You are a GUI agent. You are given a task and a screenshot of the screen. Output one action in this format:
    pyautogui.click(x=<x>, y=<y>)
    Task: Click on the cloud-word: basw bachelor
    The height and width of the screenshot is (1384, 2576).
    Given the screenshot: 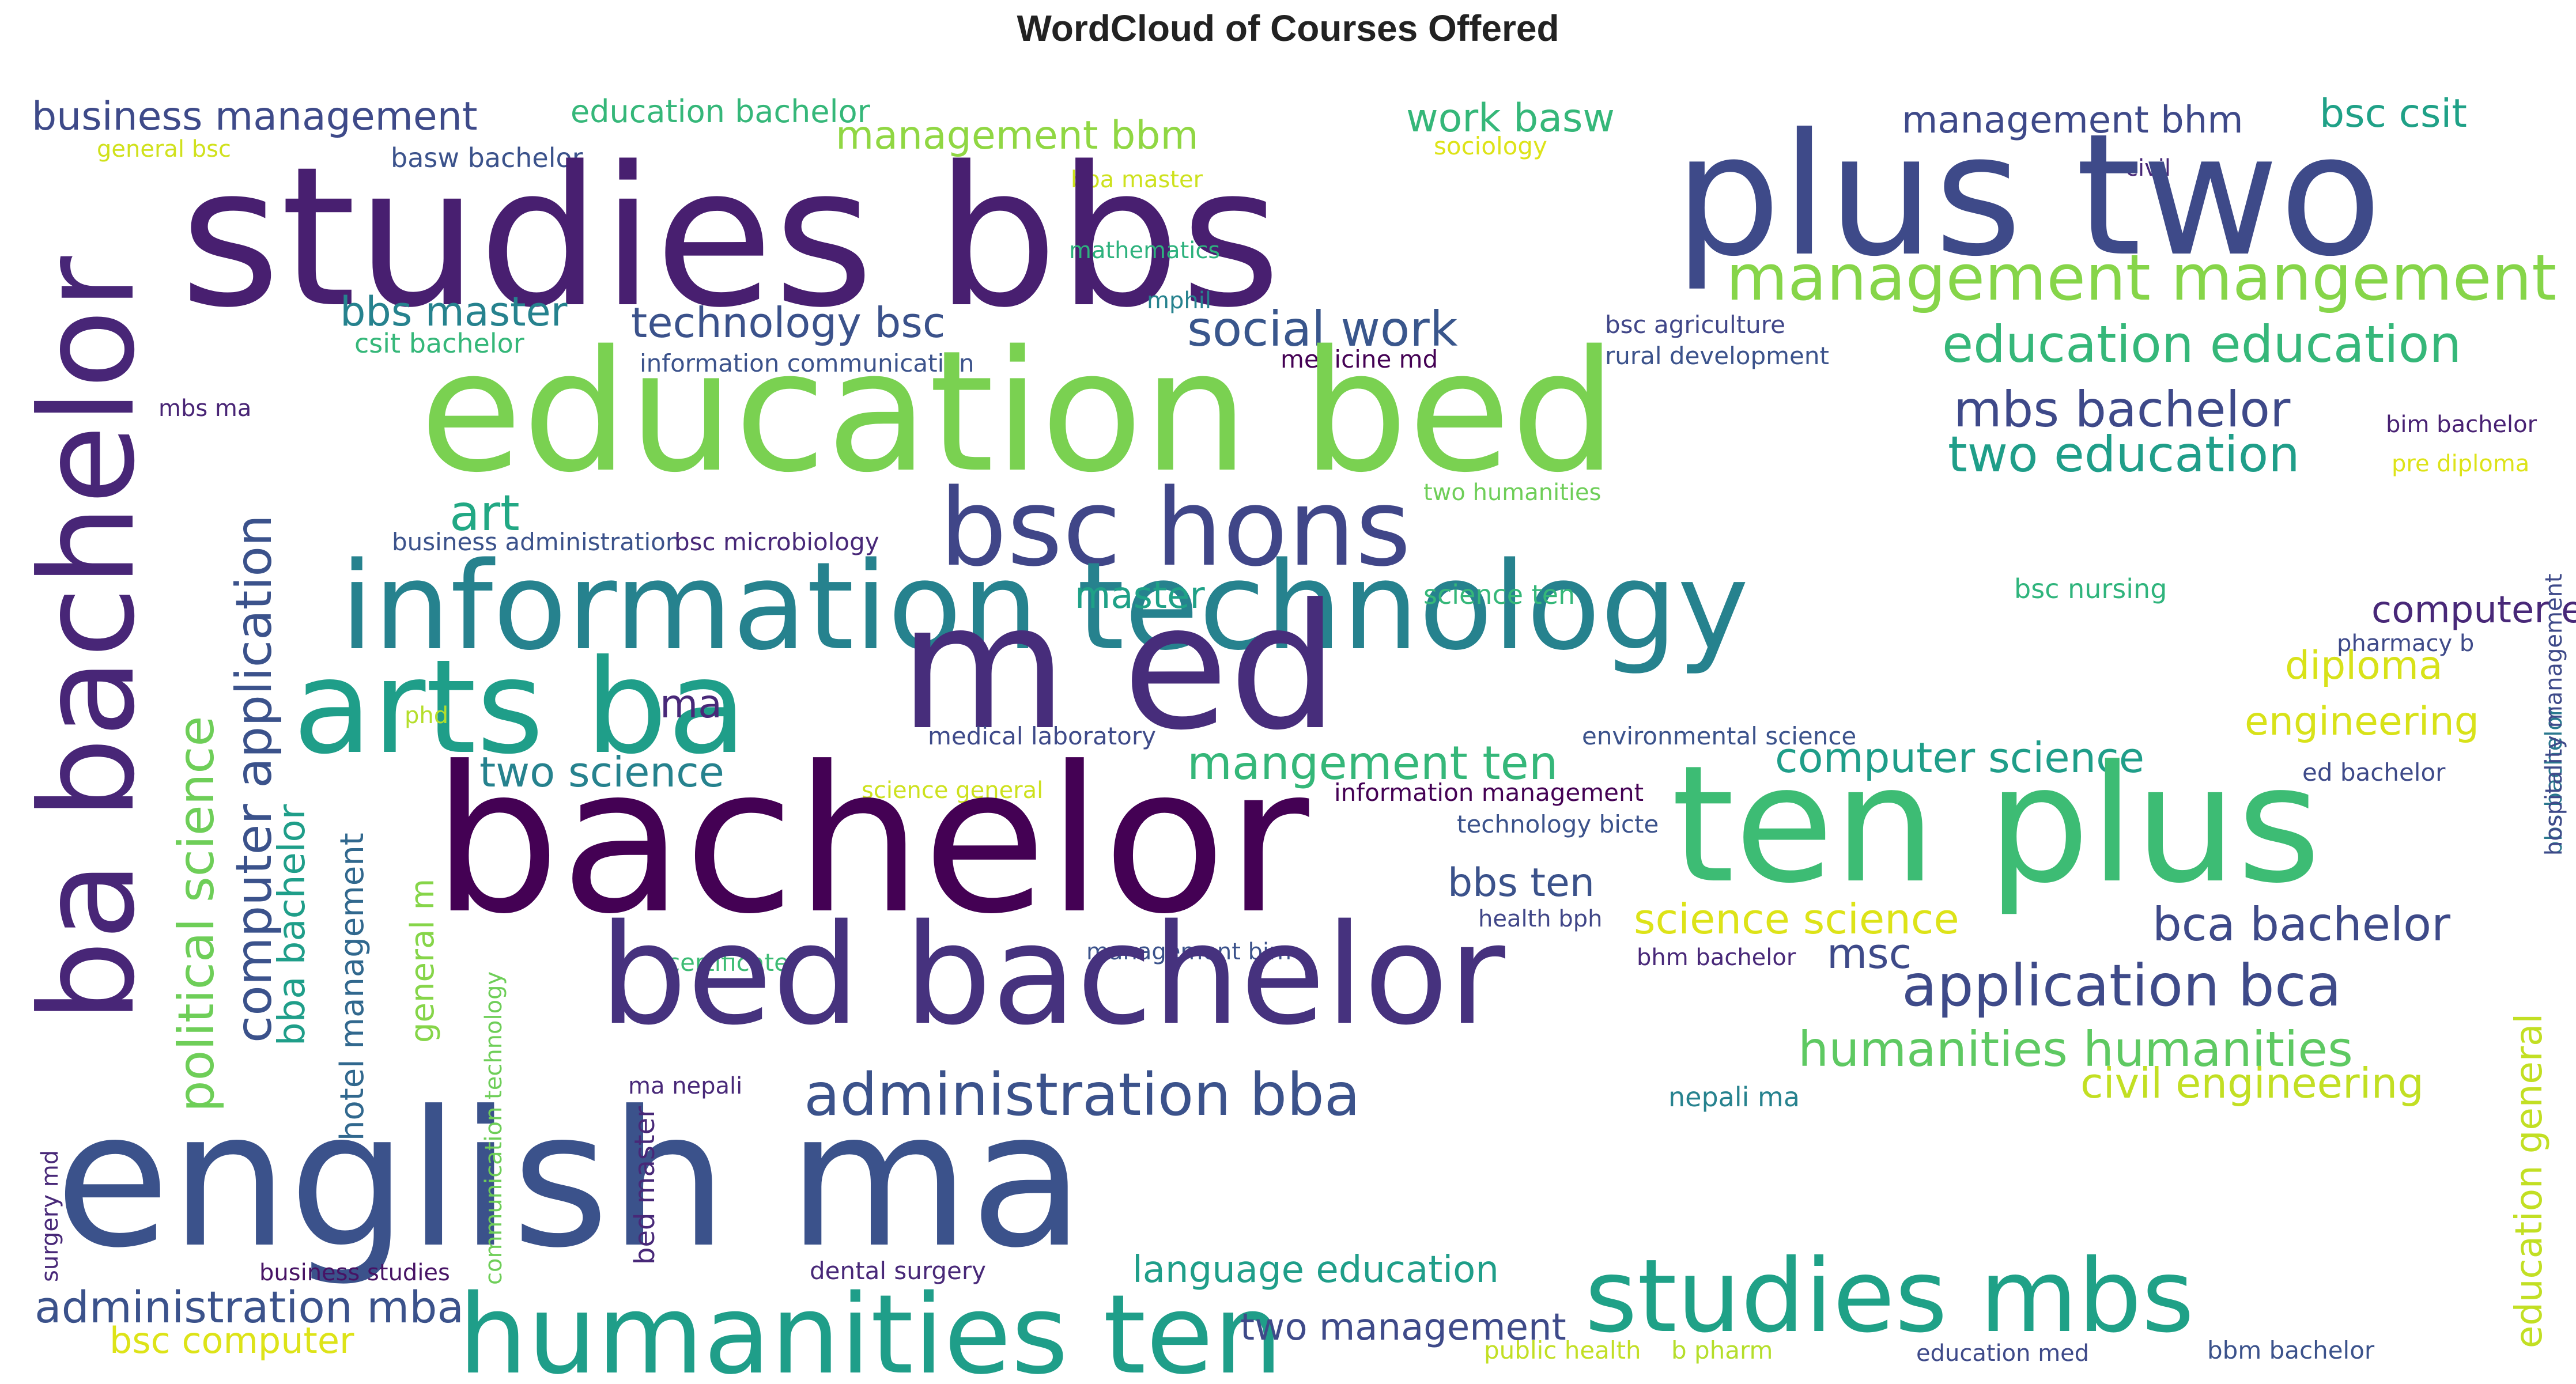 What is the action you would take?
    pyautogui.click(x=487, y=157)
    